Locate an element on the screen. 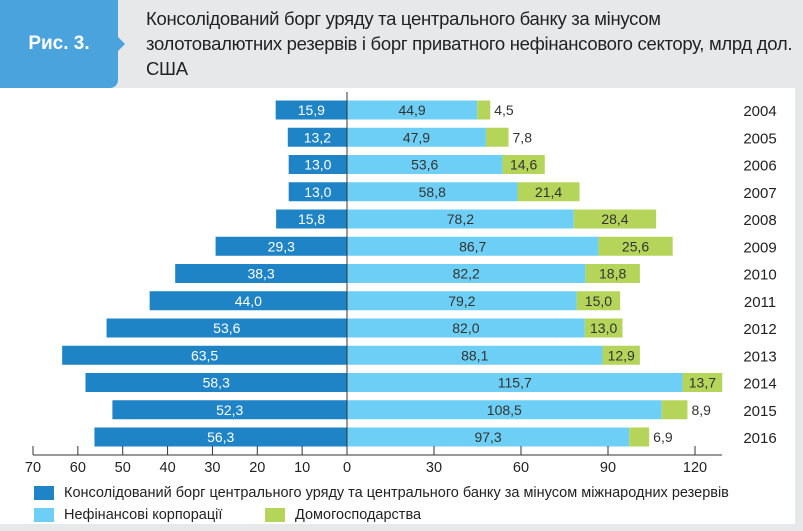 The width and height of the screenshot is (803, 531). year-label: 2011 is located at coordinates (760, 302).